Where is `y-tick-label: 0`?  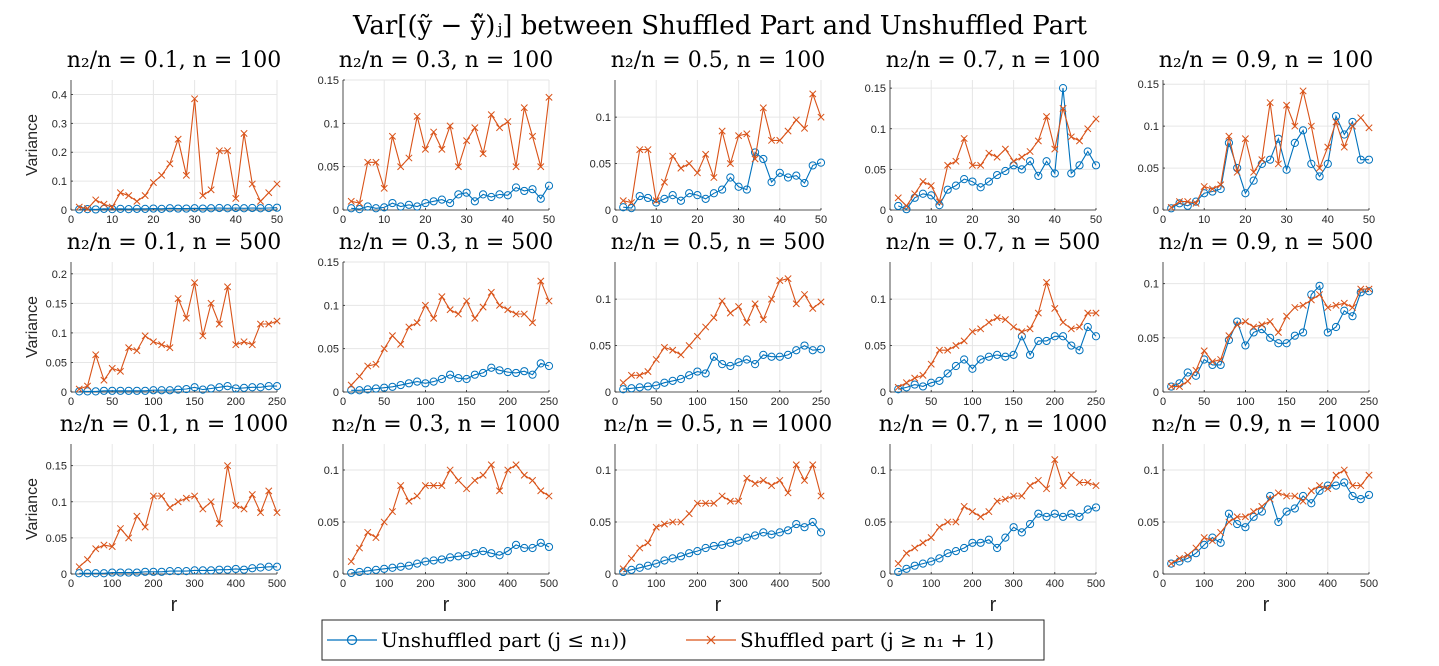
y-tick-label: 0 is located at coordinates (883, 575).